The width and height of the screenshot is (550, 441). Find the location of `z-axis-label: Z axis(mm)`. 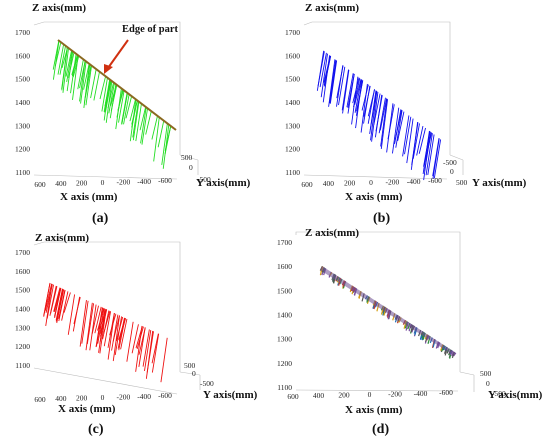

z-axis-label: Z axis(mm) is located at coordinates (332, 8).